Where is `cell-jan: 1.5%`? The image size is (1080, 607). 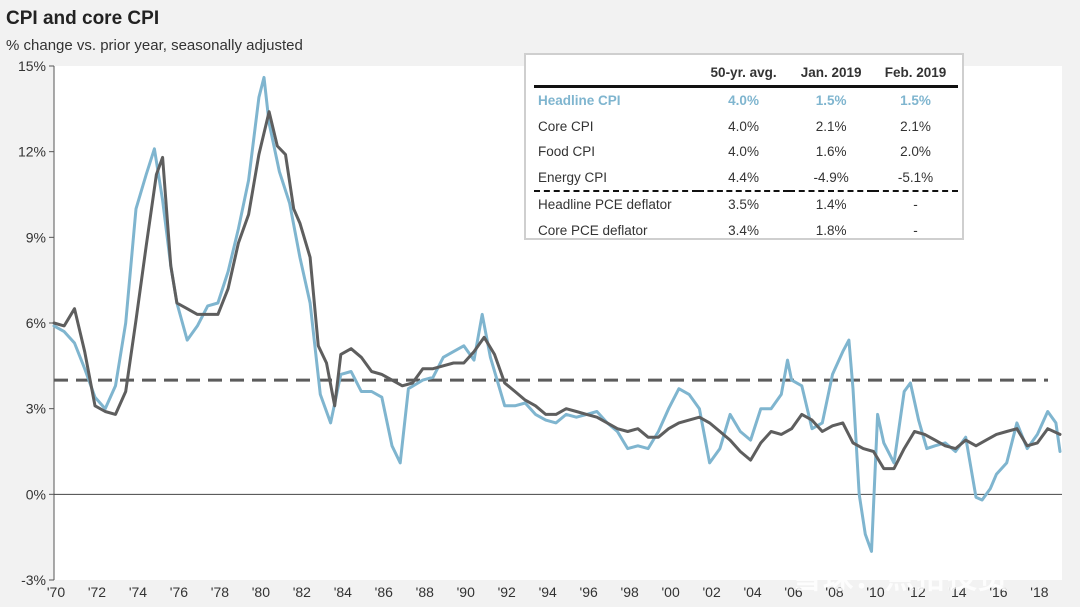 cell-jan: 1.5% is located at coordinates (831, 101).